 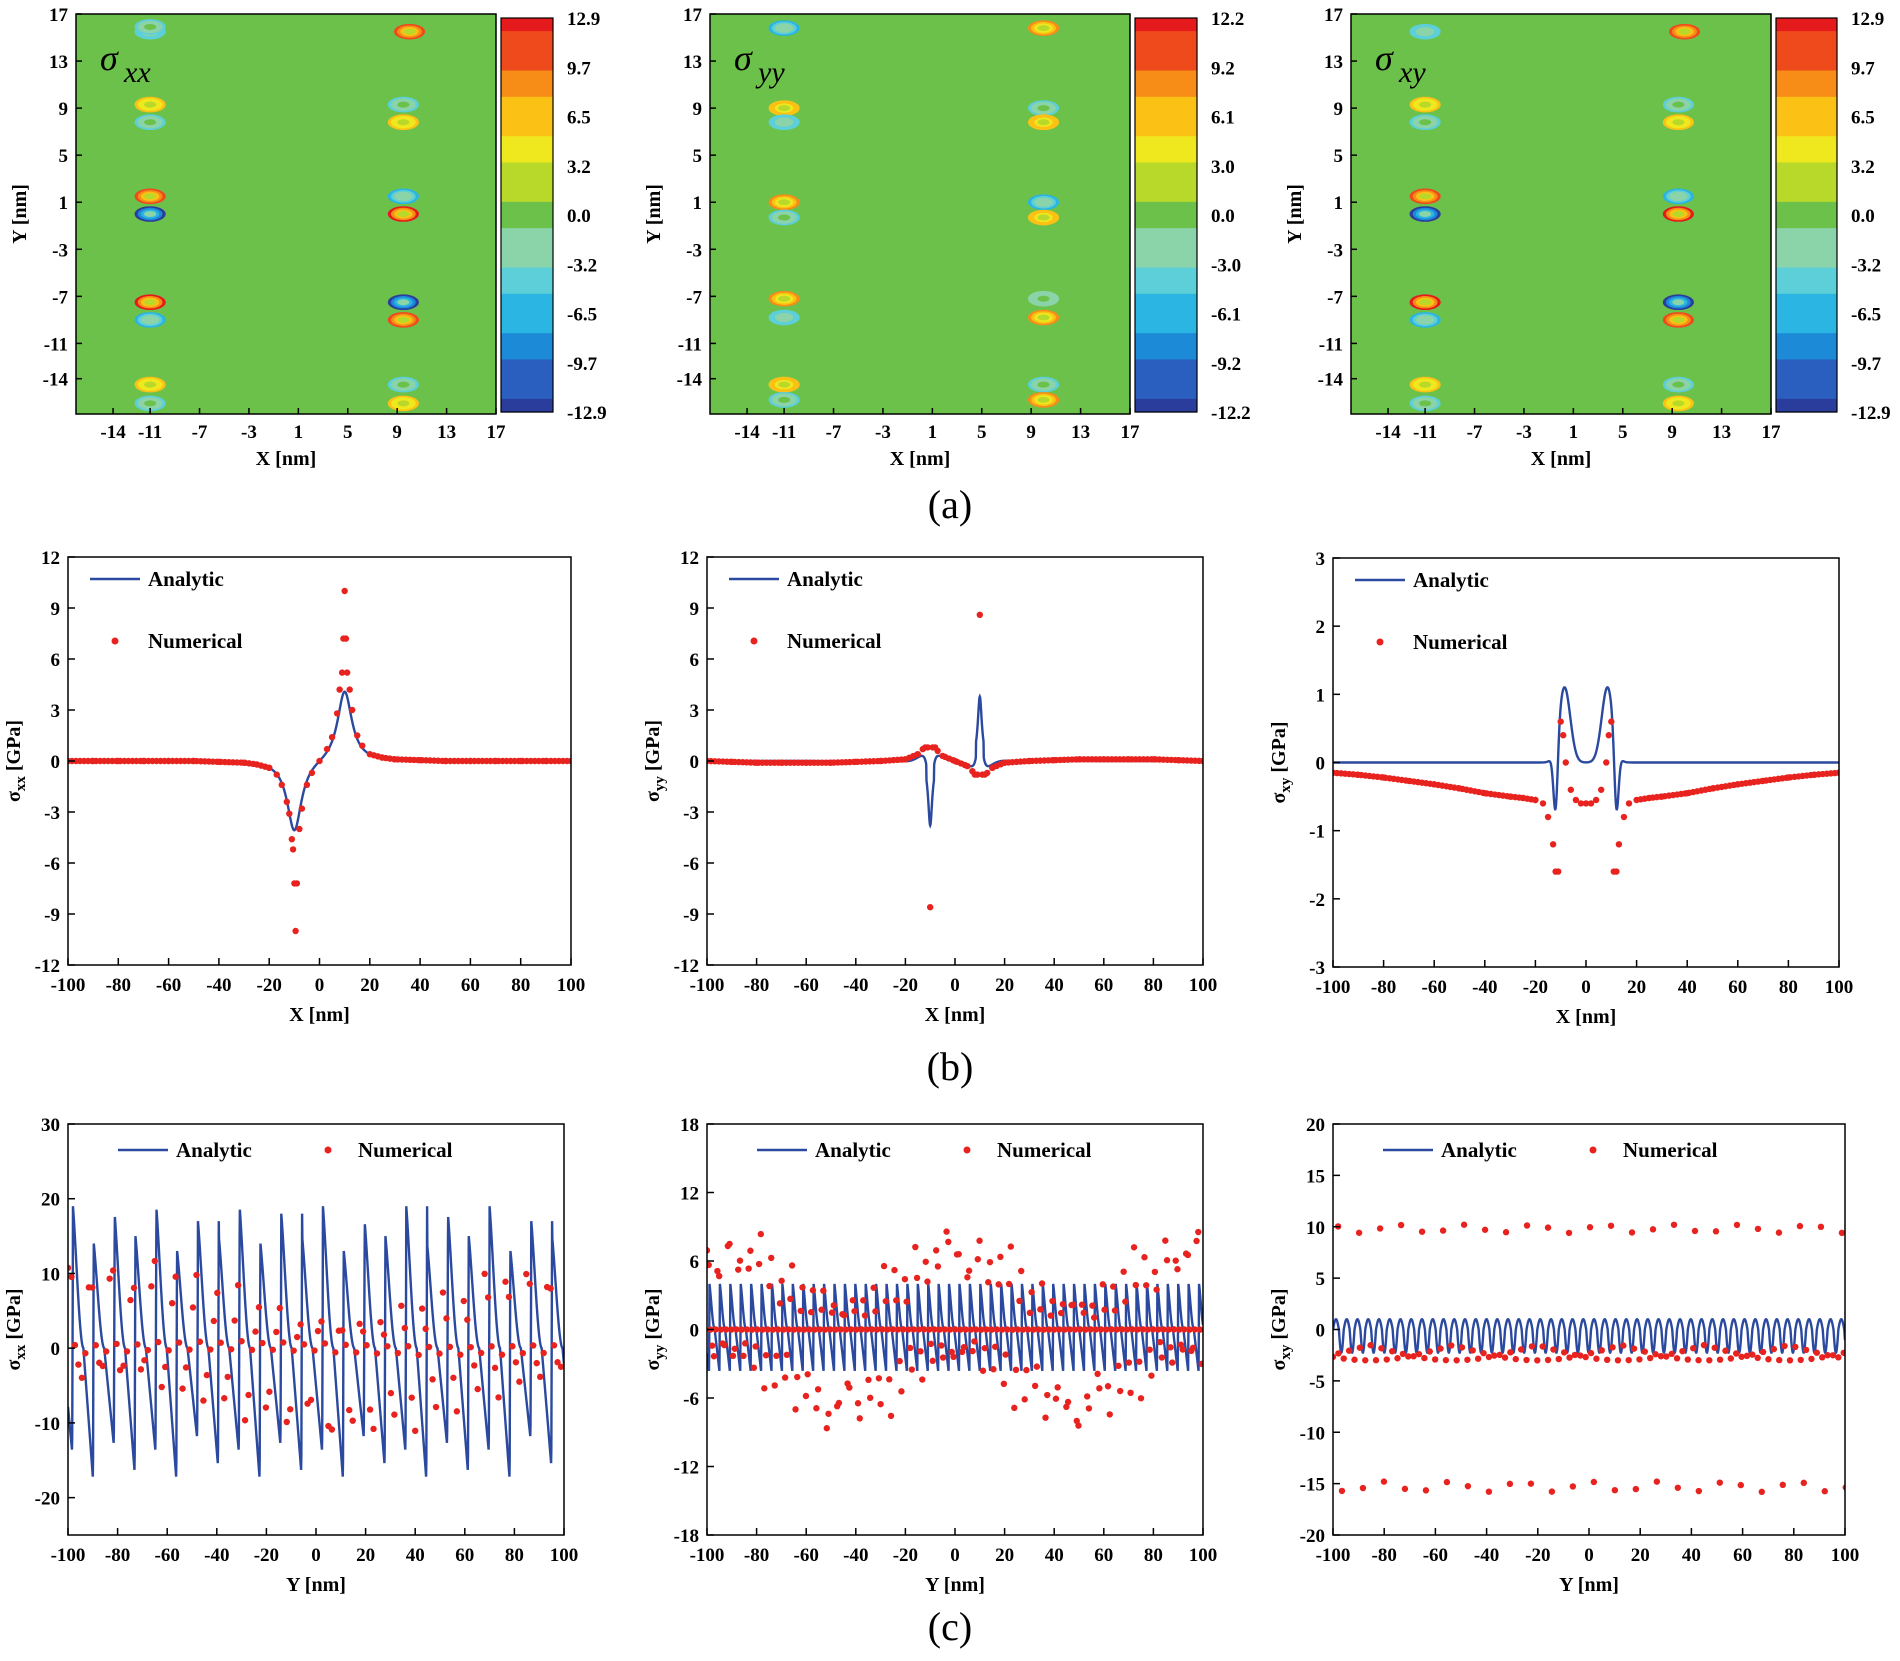 What do you see at coordinates (1317, 1382) in the screenshot?
I see `y-tick-label: -5` at bounding box center [1317, 1382].